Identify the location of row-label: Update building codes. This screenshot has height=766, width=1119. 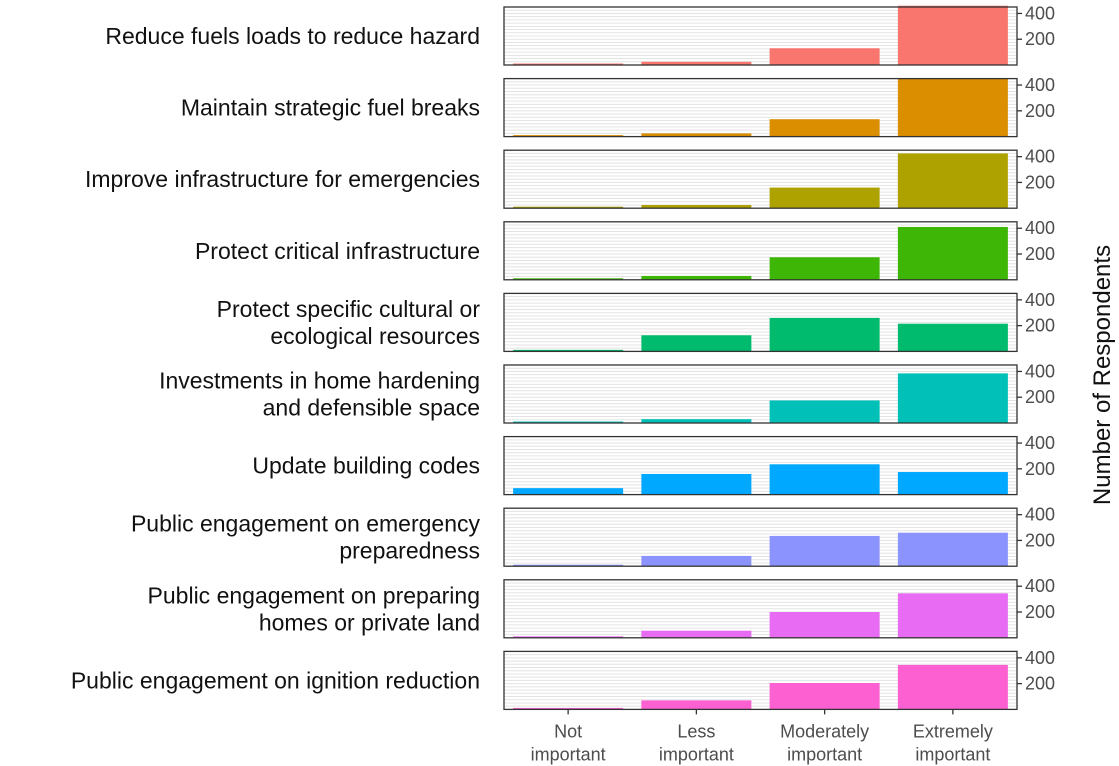
(366, 466).